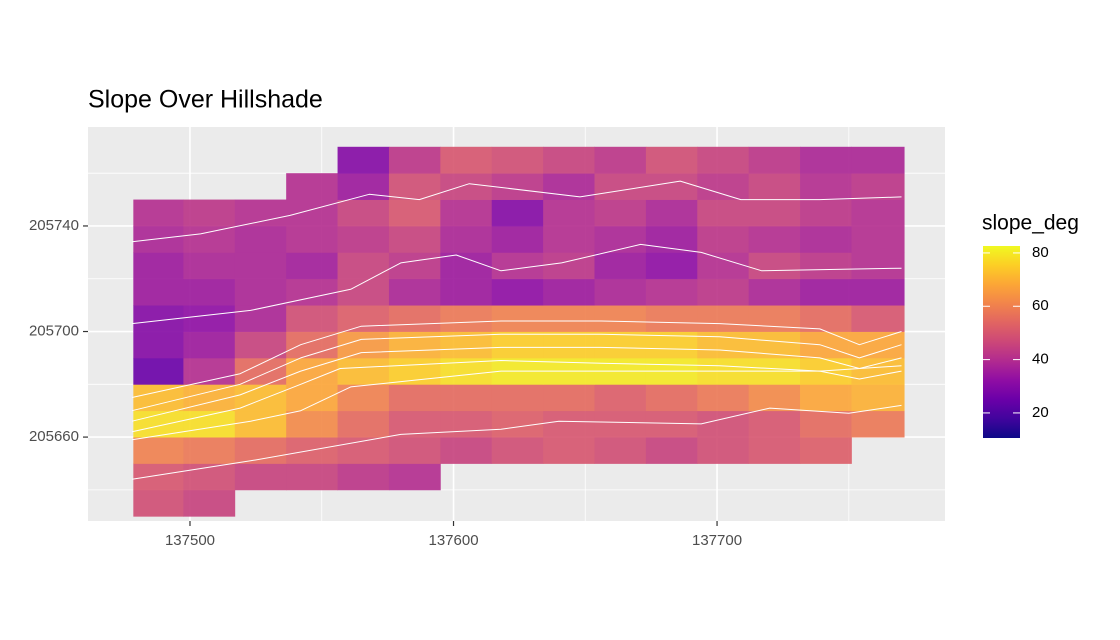 This screenshot has width=1120, height=640. What do you see at coordinates (1040, 359) in the screenshot?
I see `colorbar-label: 40` at bounding box center [1040, 359].